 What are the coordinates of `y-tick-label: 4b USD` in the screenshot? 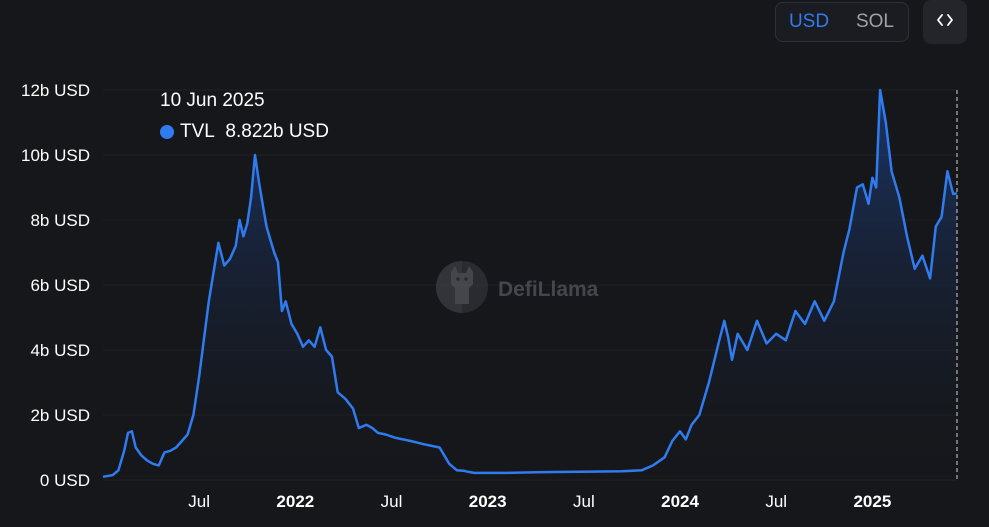 It's located at (60, 350).